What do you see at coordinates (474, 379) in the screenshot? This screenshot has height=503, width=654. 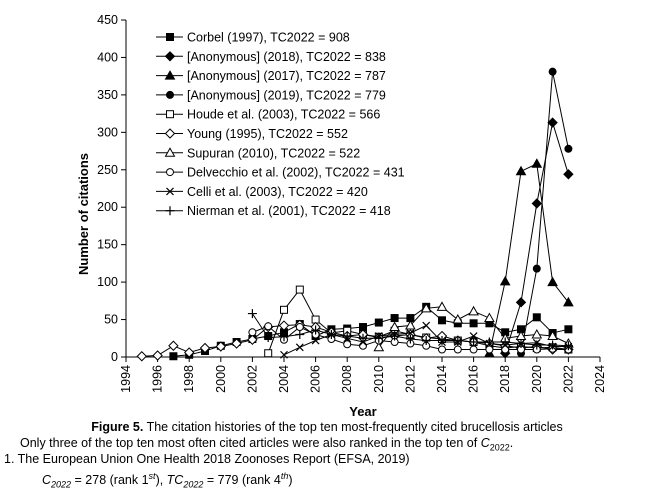 I see `x-tick-label: 2016` at bounding box center [474, 379].